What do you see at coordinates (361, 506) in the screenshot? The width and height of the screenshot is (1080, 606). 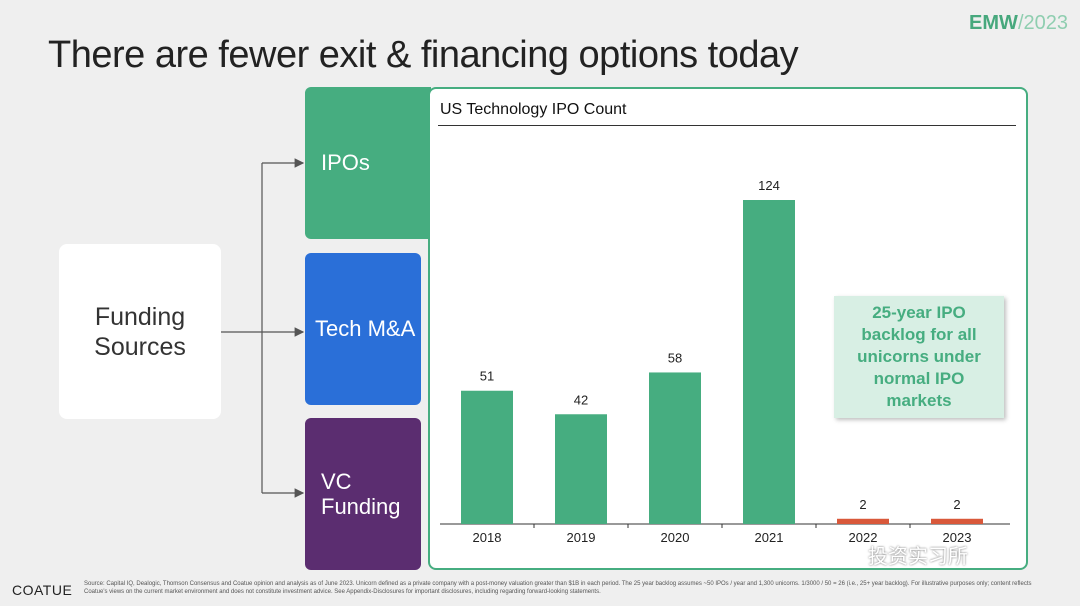 I see `vc-label-2: Funding` at bounding box center [361, 506].